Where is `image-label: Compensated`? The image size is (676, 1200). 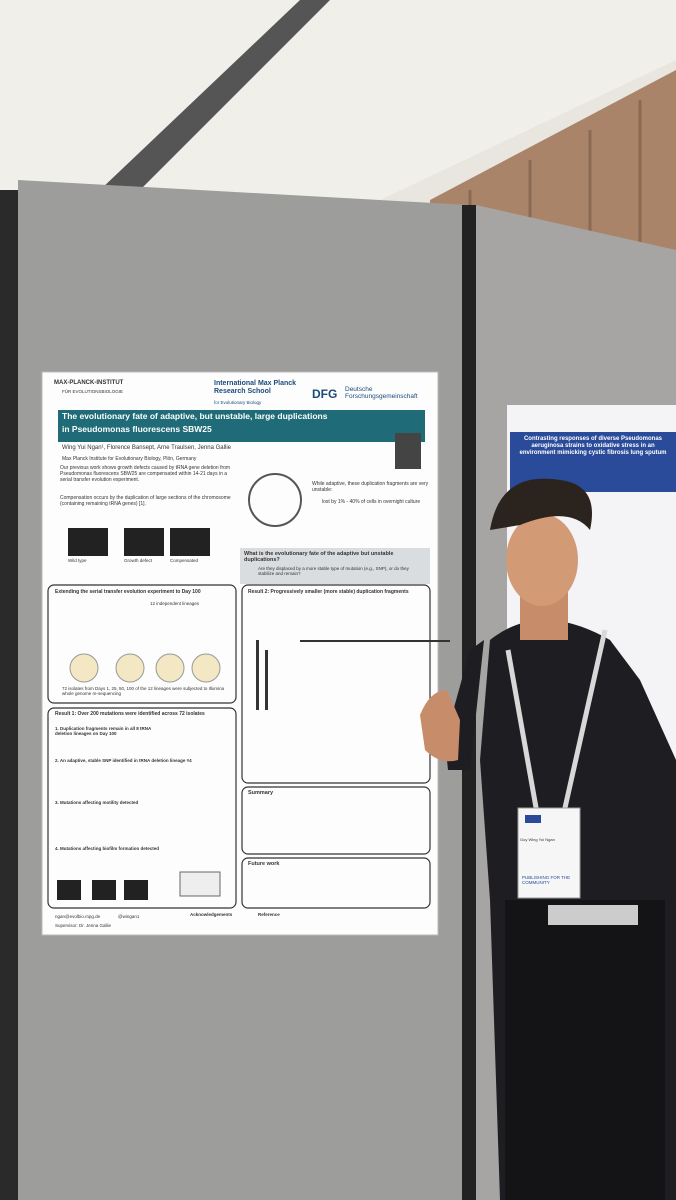
image-label: Compensated is located at coordinates (184, 560).